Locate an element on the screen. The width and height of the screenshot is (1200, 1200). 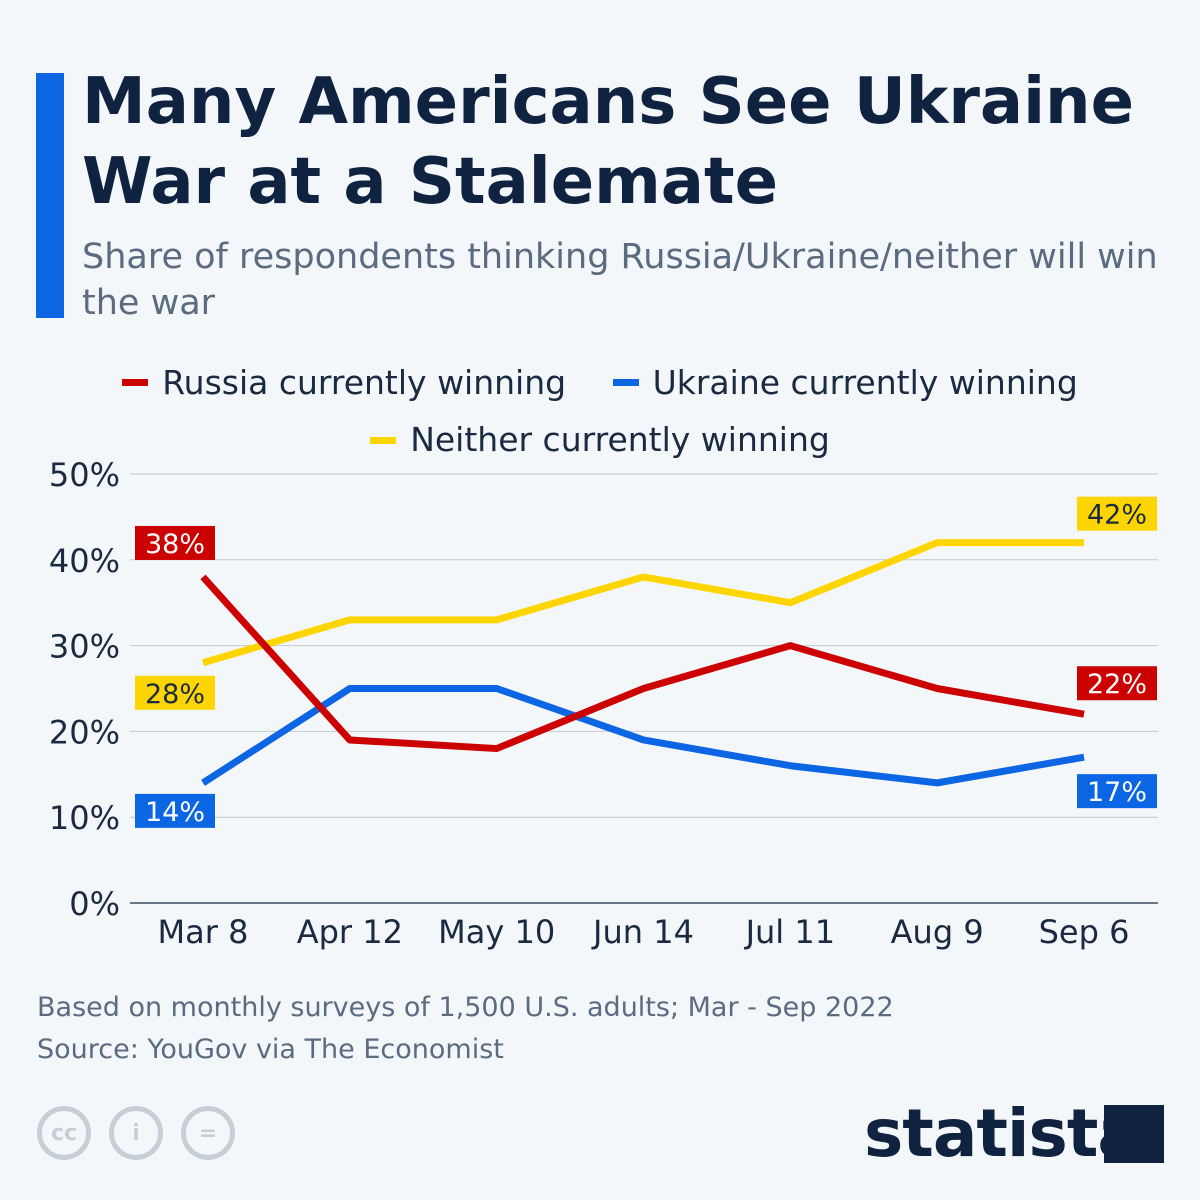
legend-item-ukraine: Ukraine currently winning is located at coordinates (845, 383).